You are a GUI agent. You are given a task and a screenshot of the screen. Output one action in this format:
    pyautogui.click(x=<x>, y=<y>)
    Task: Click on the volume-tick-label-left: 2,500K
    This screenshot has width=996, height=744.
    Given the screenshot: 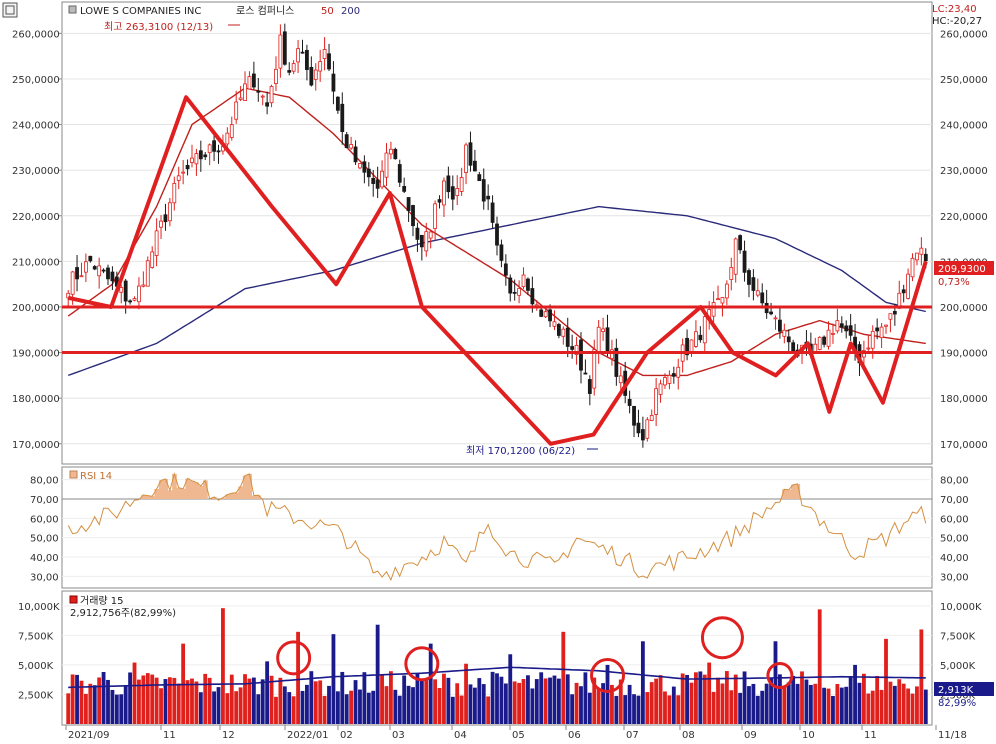 What is the action you would take?
    pyautogui.click(x=36, y=695)
    